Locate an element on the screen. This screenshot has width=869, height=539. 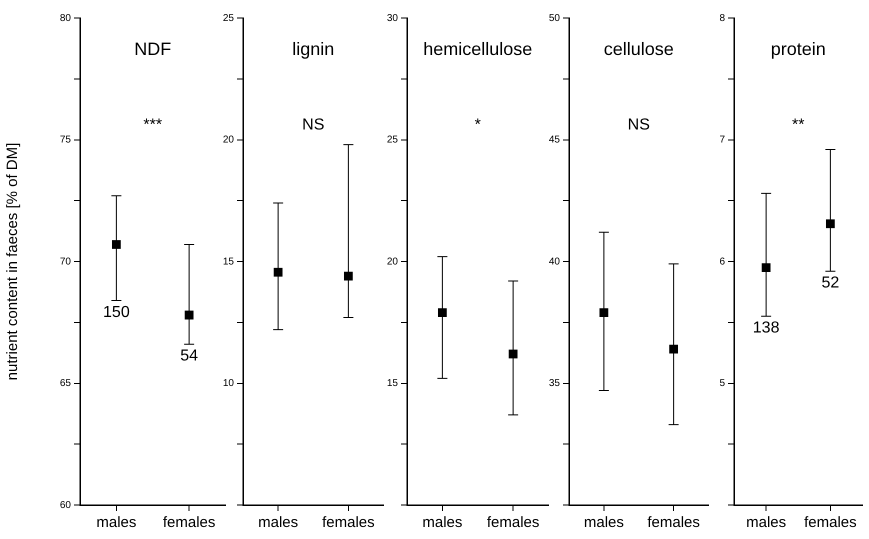
y-tick-label: 6 is located at coordinates (722, 262).